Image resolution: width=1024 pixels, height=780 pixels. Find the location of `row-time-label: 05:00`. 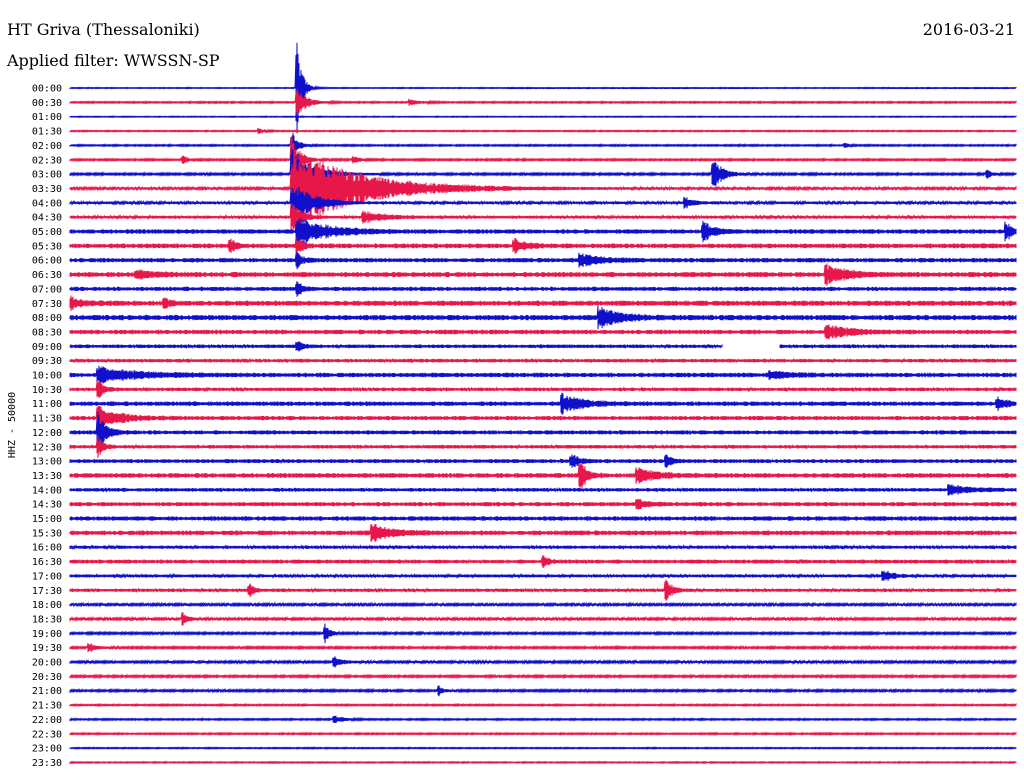

row-time-label: 05:00 is located at coordinates (47, 232).